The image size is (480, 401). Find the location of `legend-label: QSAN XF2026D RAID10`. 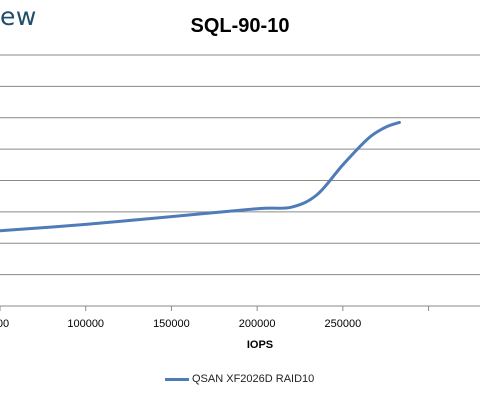

legend-label: QSAN XF2026D RAID10 is located at coordinates (253, 379).